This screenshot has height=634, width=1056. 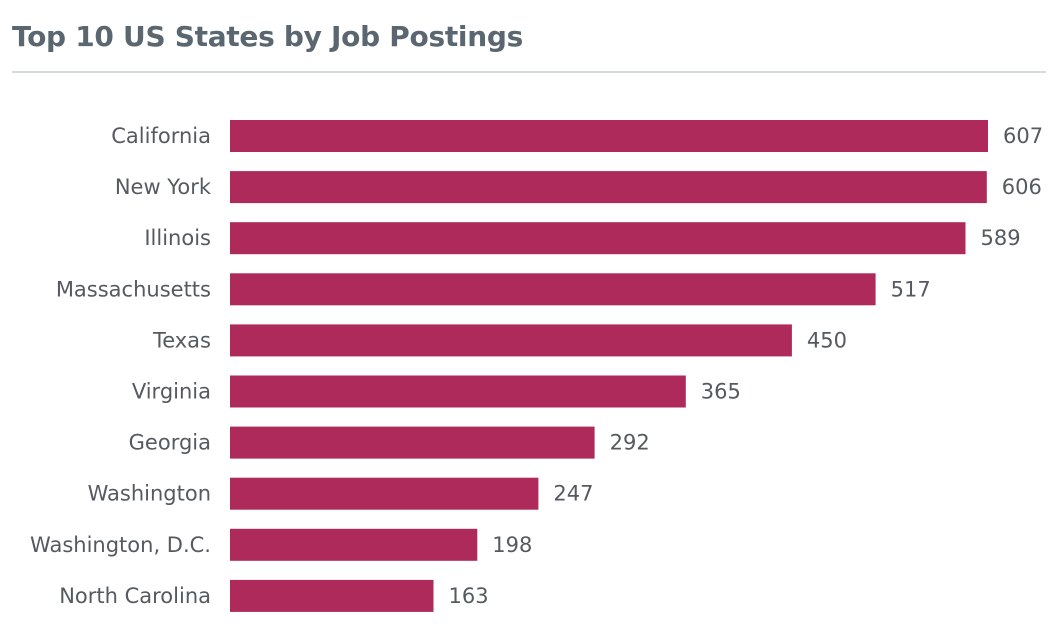 What do you see at coordinates (354, 544) in the screenshot?
I see `bar-washington-d-c` at bounding box center [354, 544].